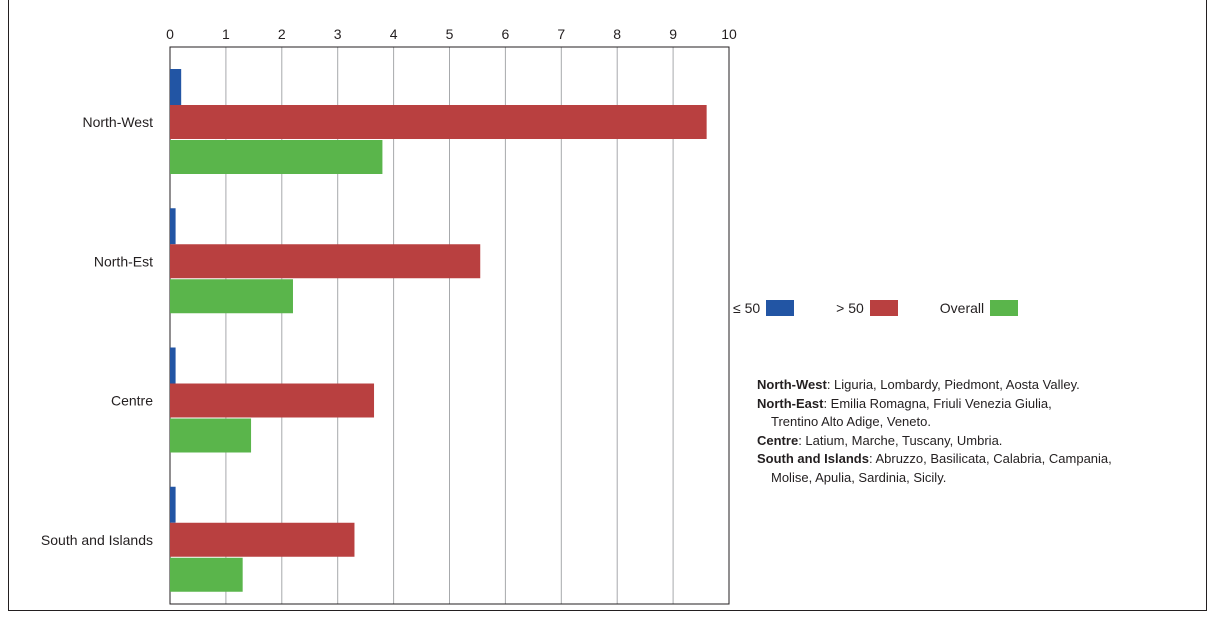 Image resolution: width=1215 pixels, height=619 pixels. I want to click on legend-label: ≤ 50, so click(746, 308).